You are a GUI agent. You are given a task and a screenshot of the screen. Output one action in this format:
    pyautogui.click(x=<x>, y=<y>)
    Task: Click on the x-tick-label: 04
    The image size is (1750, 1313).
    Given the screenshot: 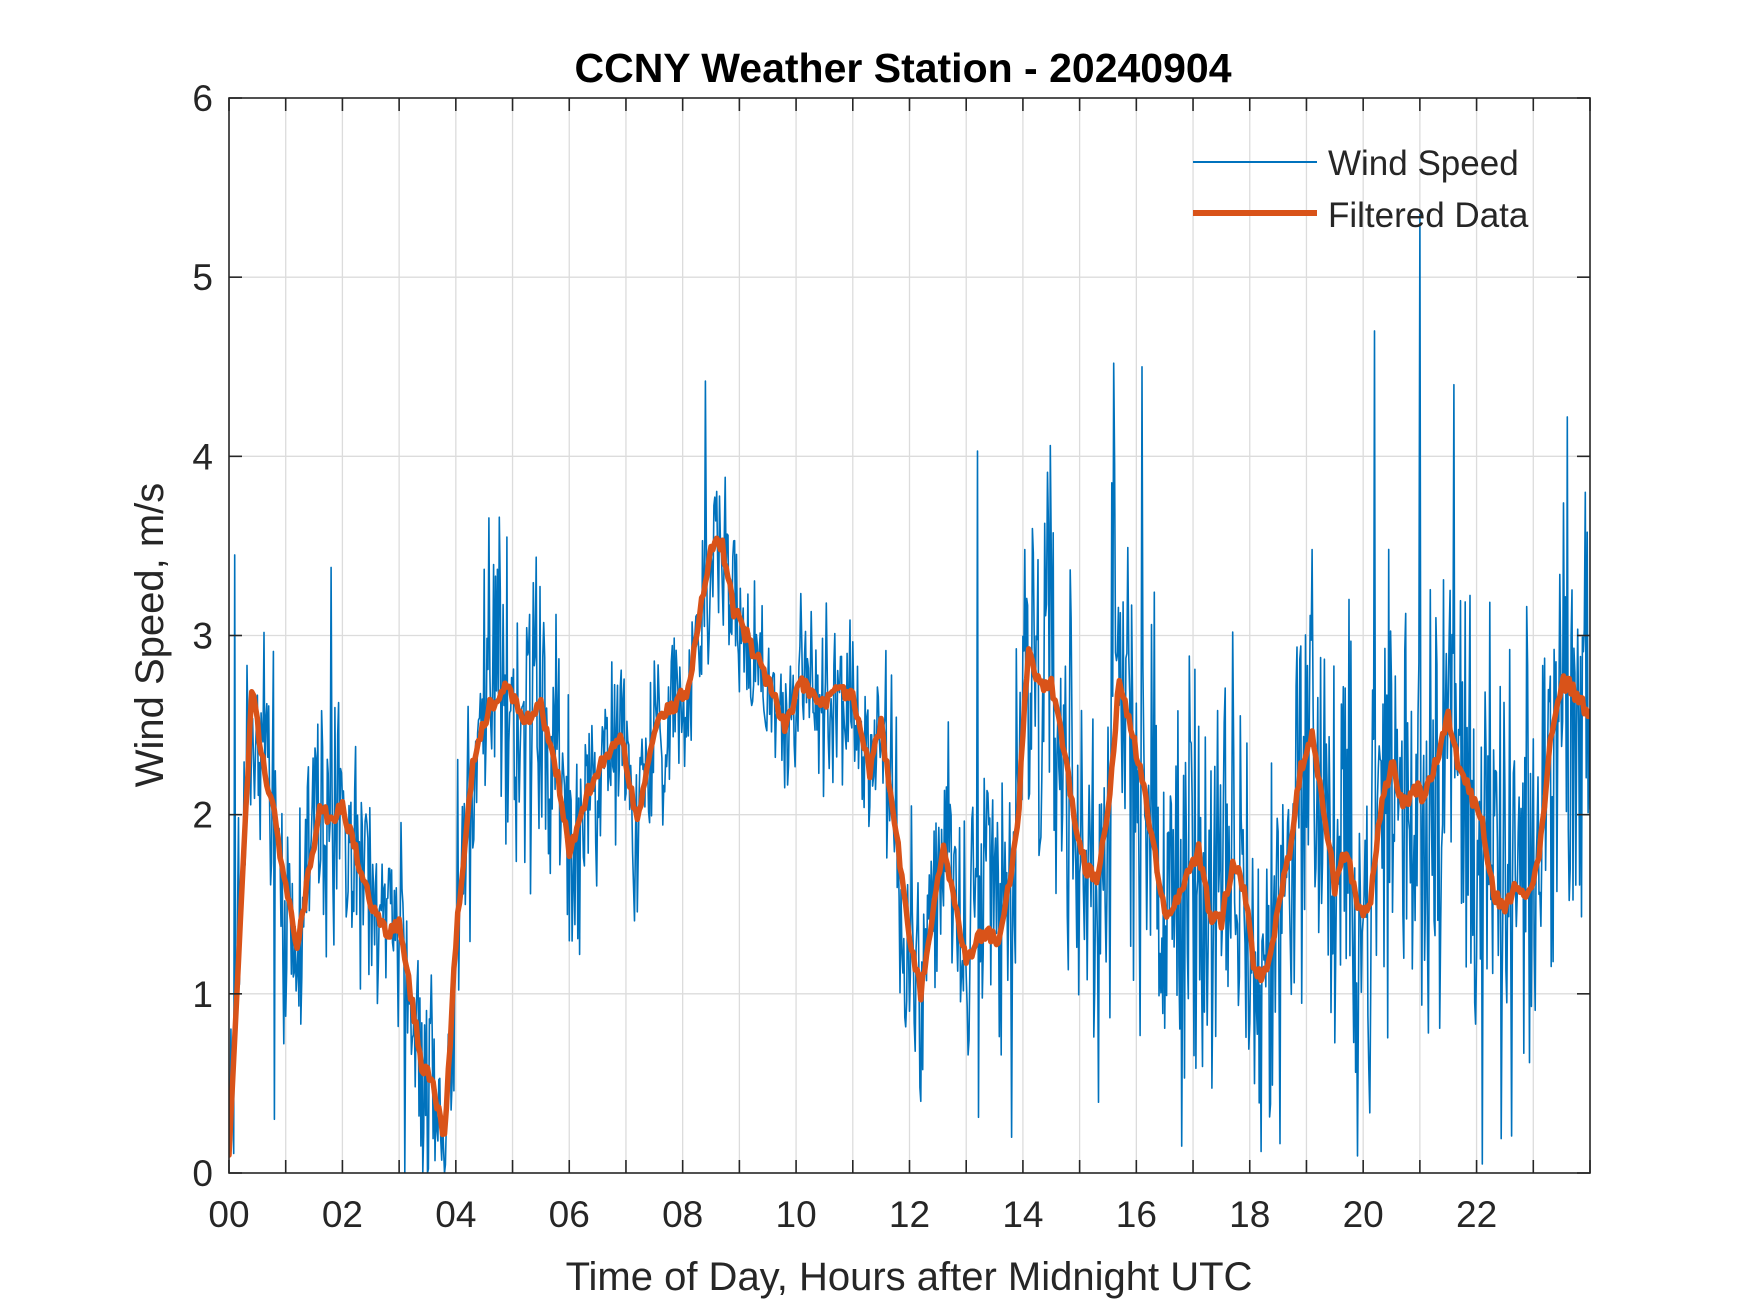 What is the action you would take?
    pyautogui.click(x=455, y=1214)
    